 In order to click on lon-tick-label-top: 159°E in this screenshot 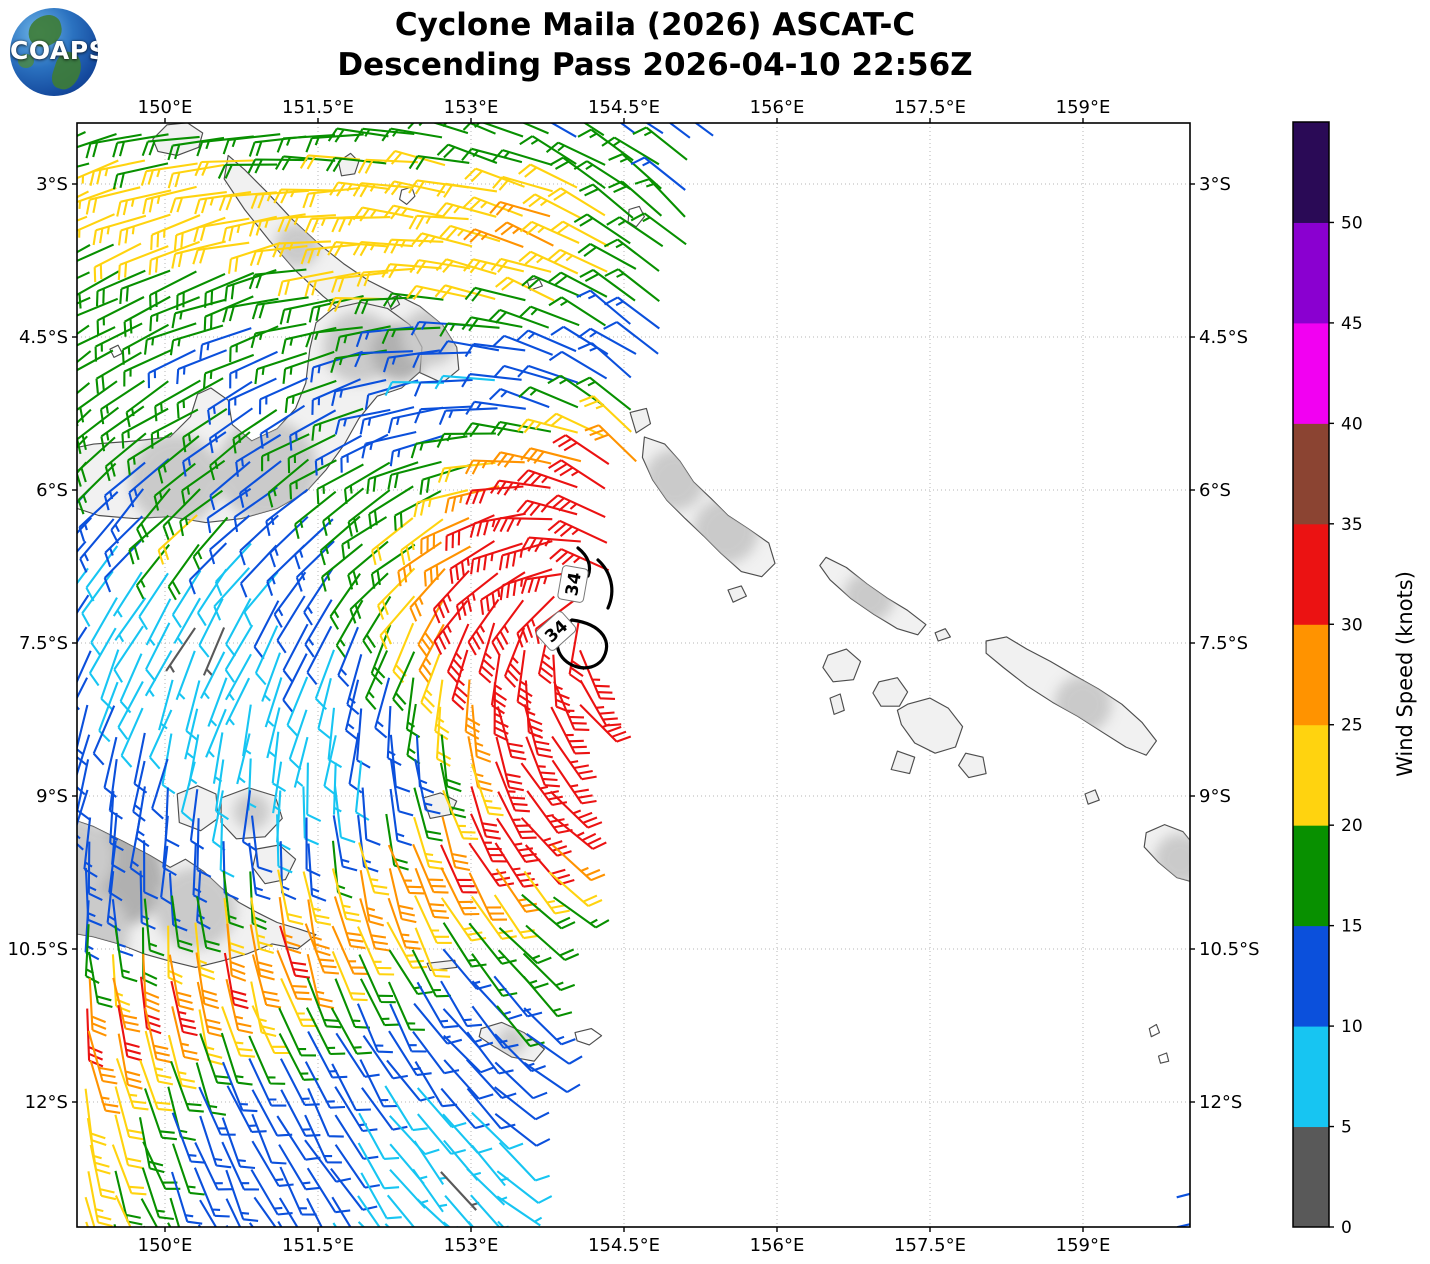, I will do `click(1083, 107)`.